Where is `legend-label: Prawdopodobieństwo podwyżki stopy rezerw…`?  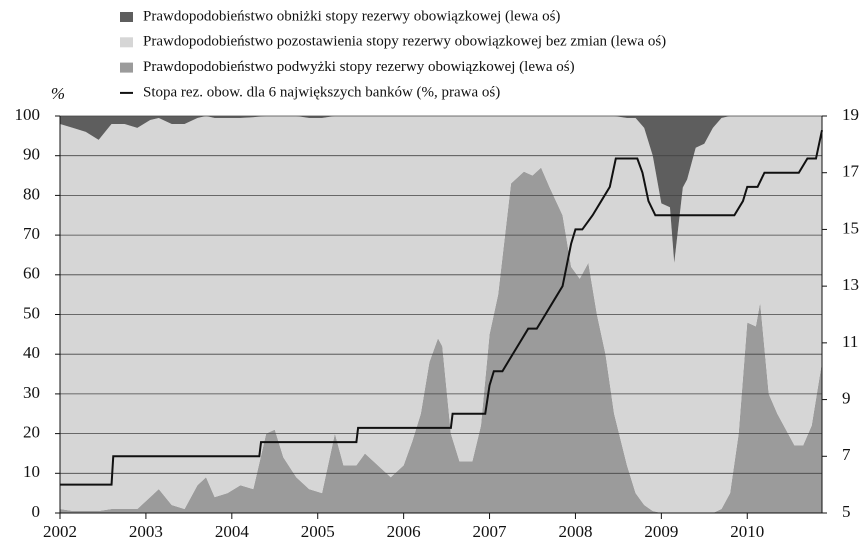
legend-label: Prawdopodobieństwo podwyżki stopy rezerw… is located at coordinates (359, 67).